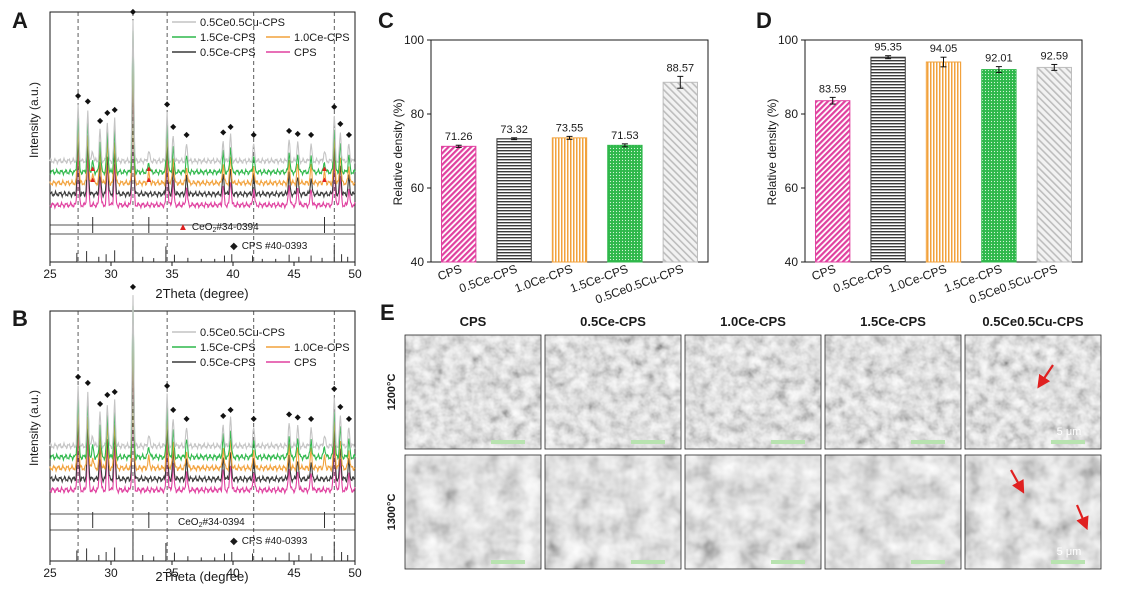 The image size is (1128, 601). What do you see at coordinates (392, 392) in the screenshot?
I see `sem-row-header: 1200°C` at bounding box center [392, 392].